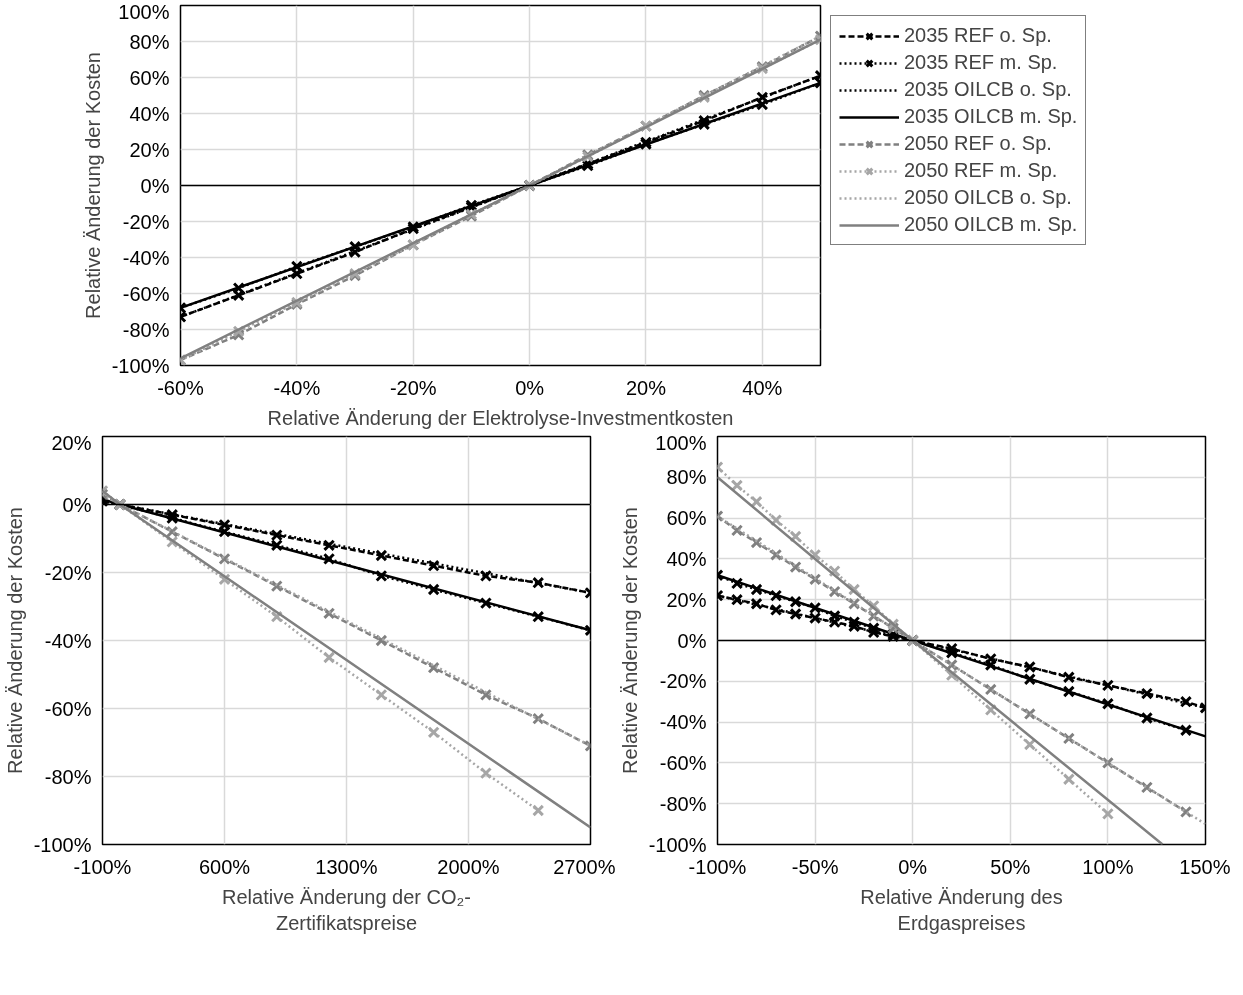  Describe the element at coordinates (961, 909) in the screenshot. I see `x-axis-title: Relative Änderung des Erdgaspreises` at that location.